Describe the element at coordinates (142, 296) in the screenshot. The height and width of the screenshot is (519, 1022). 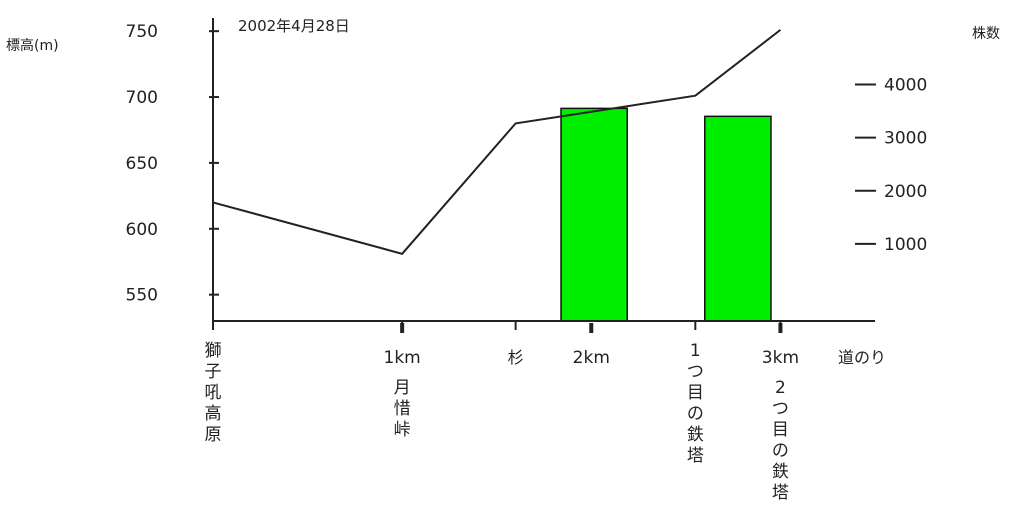
I see `y-tick-label: 550` at that location.